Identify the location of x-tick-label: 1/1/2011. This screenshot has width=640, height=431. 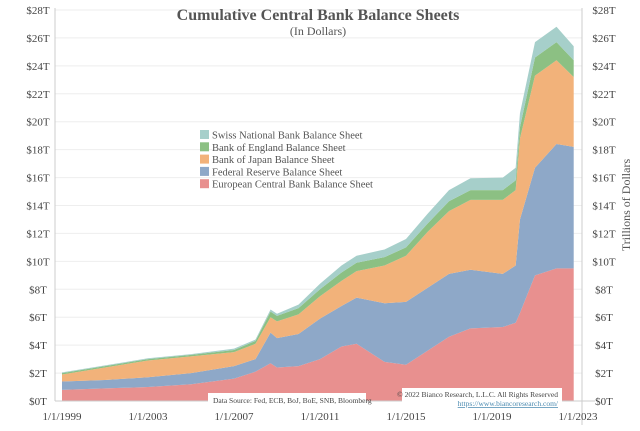
(320, 417).